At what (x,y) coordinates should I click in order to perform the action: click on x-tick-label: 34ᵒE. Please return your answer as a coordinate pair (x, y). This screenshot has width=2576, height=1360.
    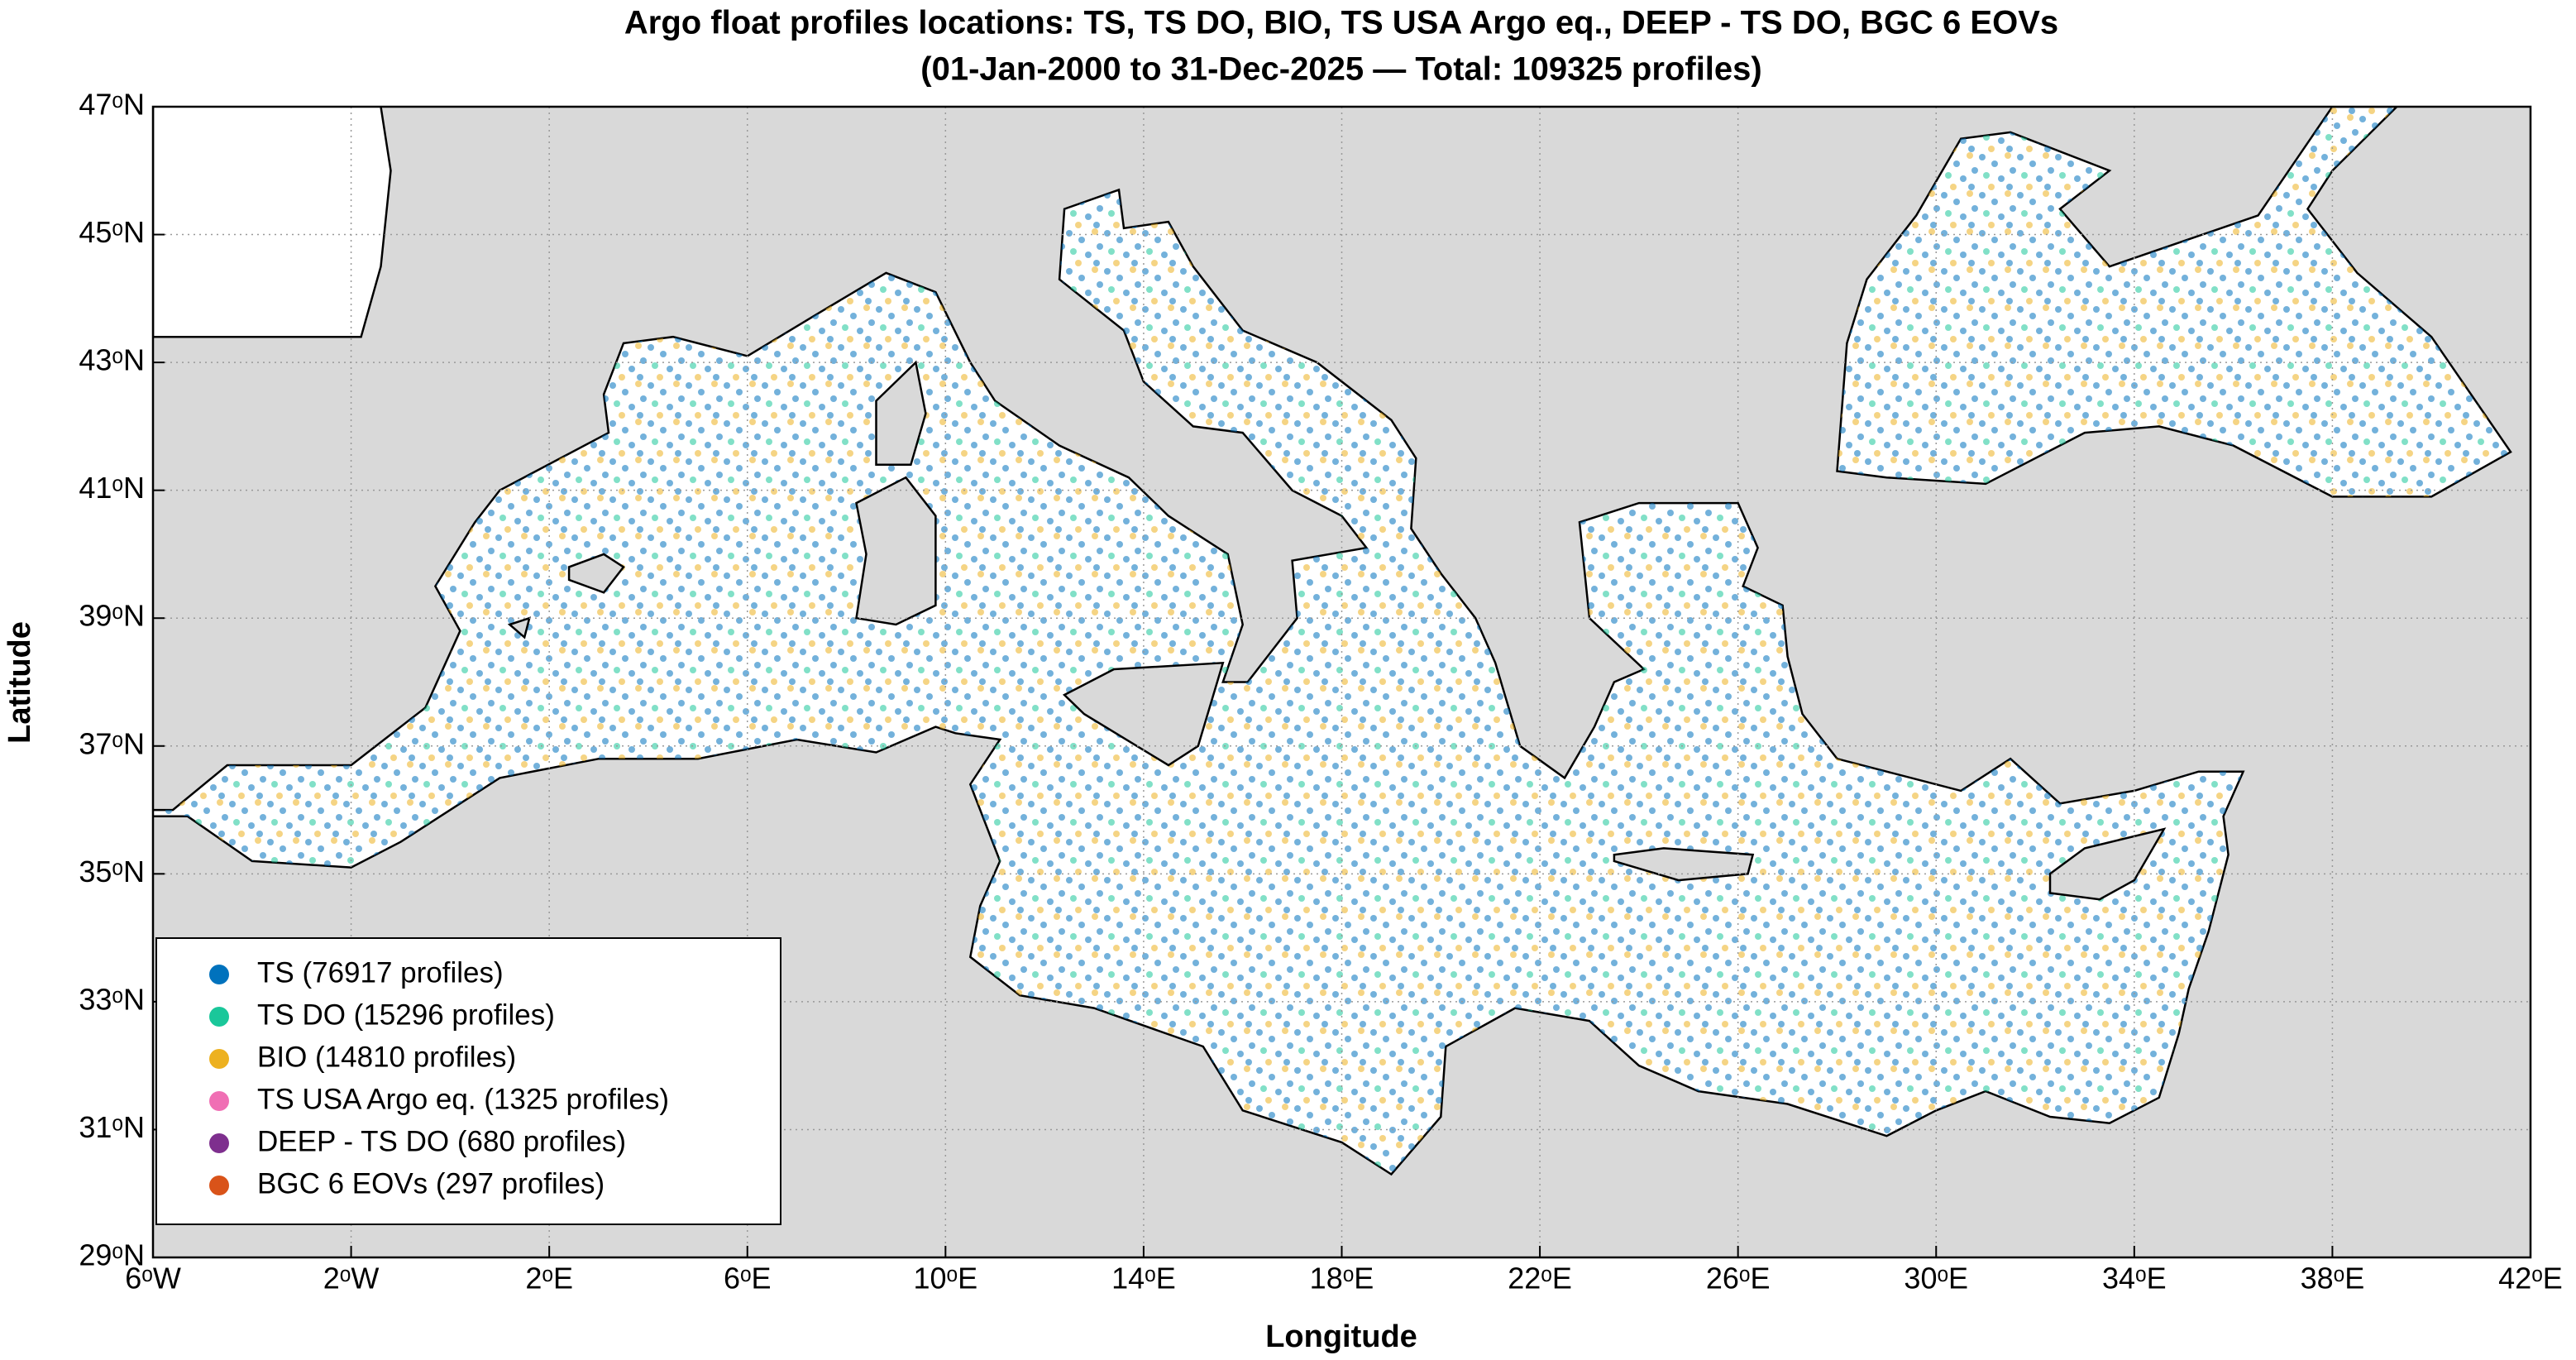
    Looking at the image, I should click on (2134, 1278).